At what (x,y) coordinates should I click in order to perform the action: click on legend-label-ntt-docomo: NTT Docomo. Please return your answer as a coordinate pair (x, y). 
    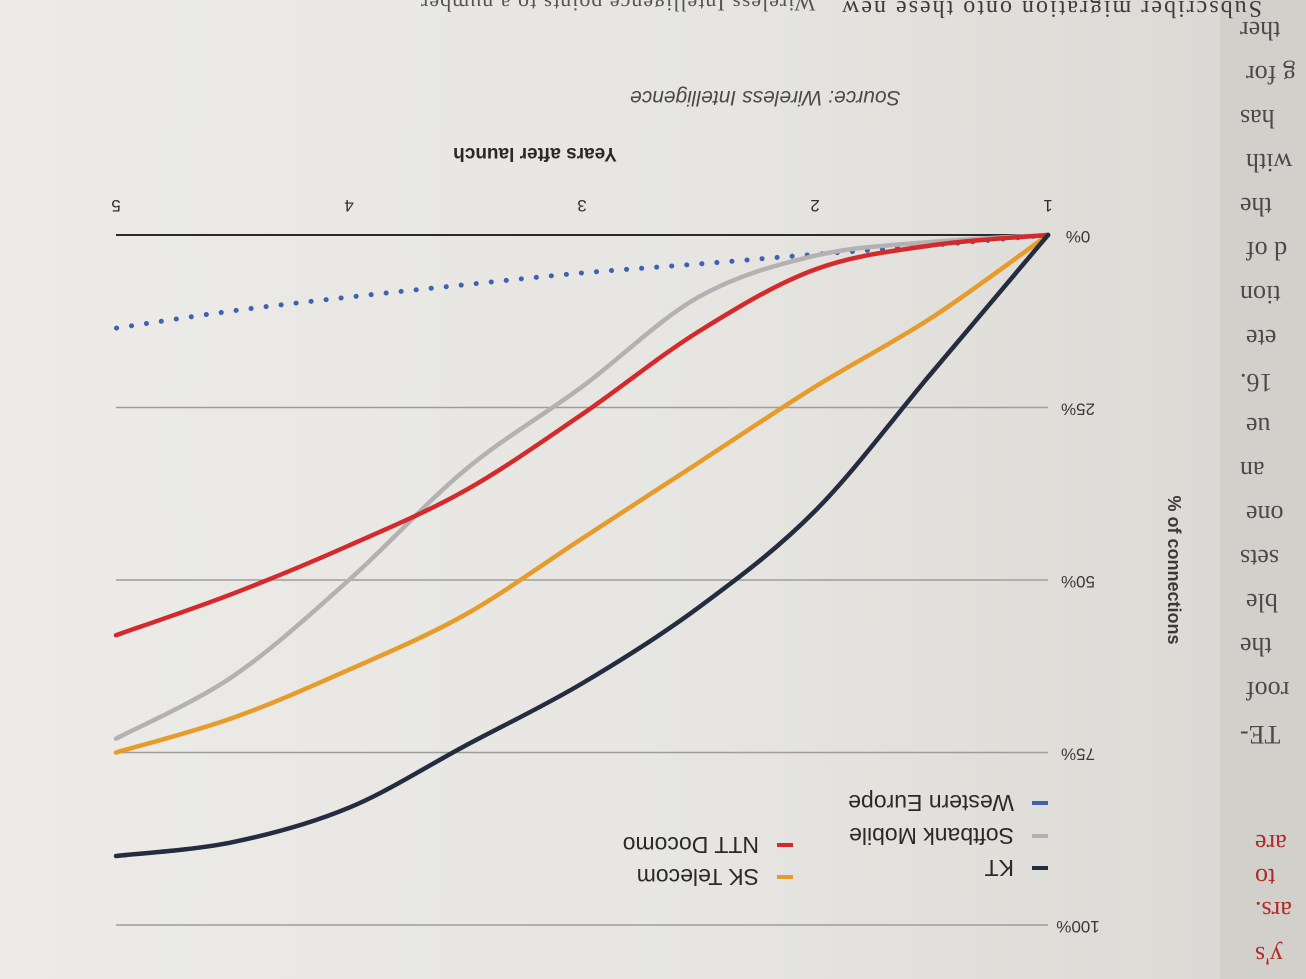
    Looking at the image, I should click on (691, 845).